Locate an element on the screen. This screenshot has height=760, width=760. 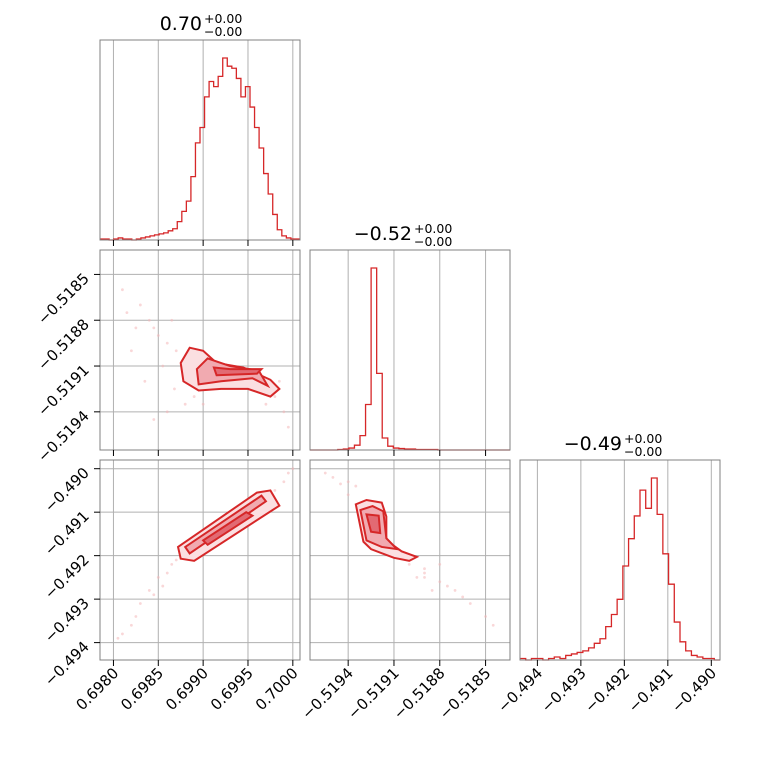
x-tick-label: 0.6995 is located at coordinates (232, 689).